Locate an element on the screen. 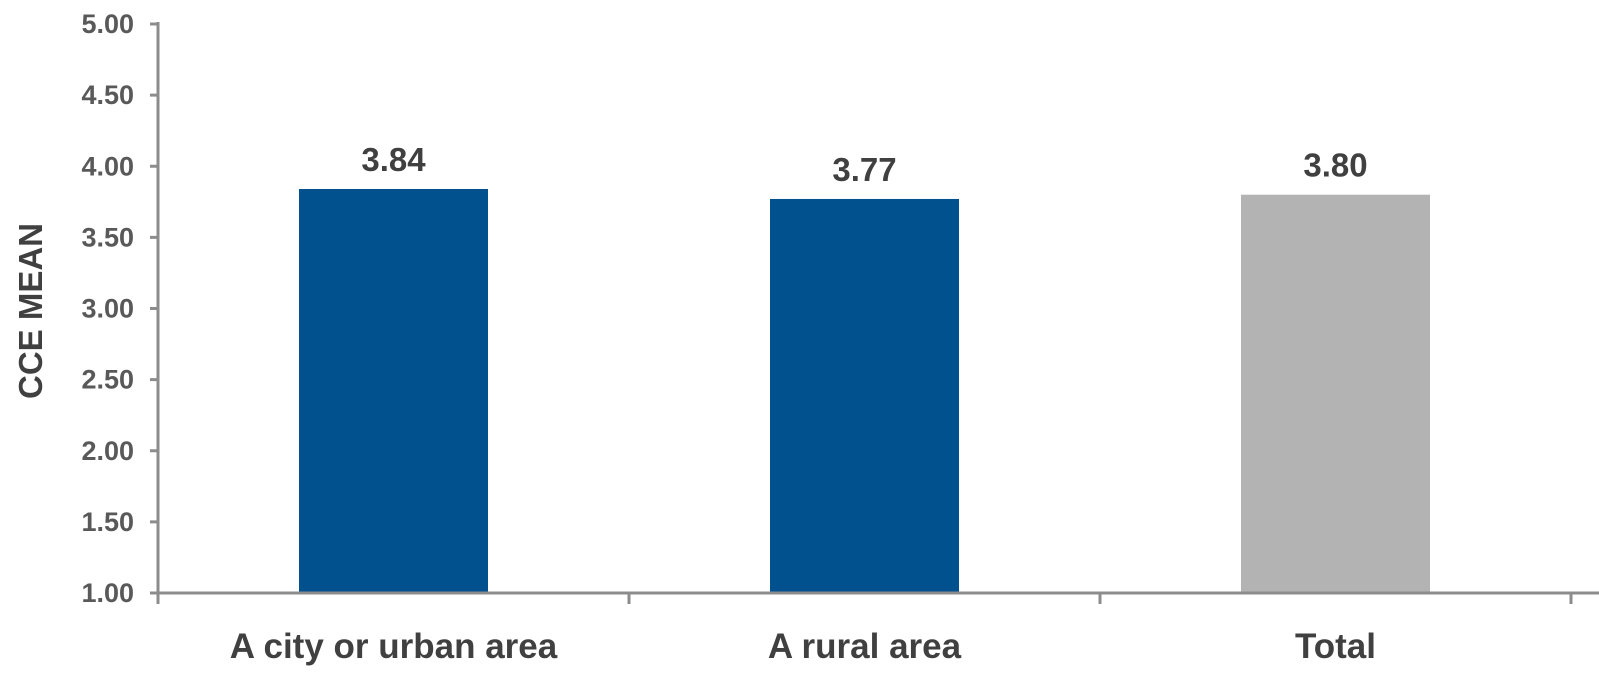 This screenshot has width=1599, height=678. y-tick-label: 3.50 is located at coordinates (107, 237).